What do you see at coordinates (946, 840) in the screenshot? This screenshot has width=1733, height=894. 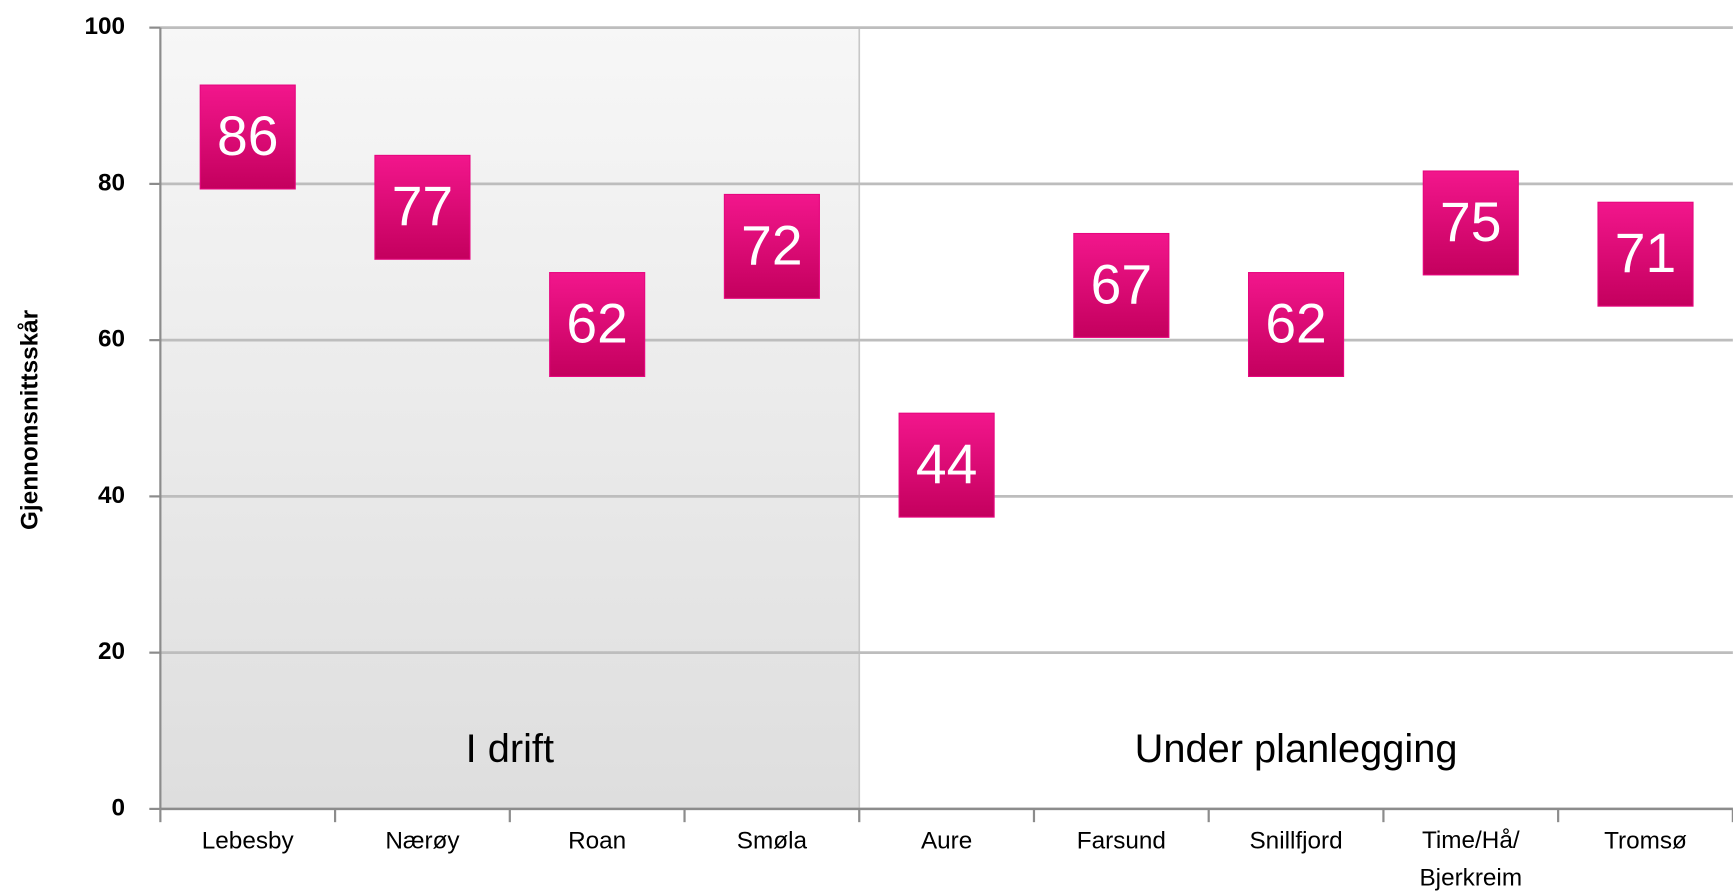 I see `x-tick-label: Aure` at bounding box center [946, 840].